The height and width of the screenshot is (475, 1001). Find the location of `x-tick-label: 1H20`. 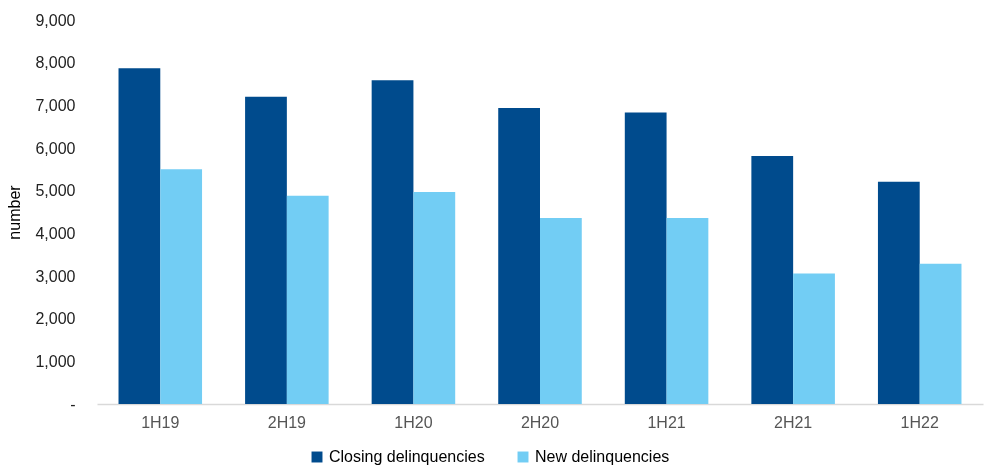

x-tick-label: 1H20 is located at coordinates (413, 422).